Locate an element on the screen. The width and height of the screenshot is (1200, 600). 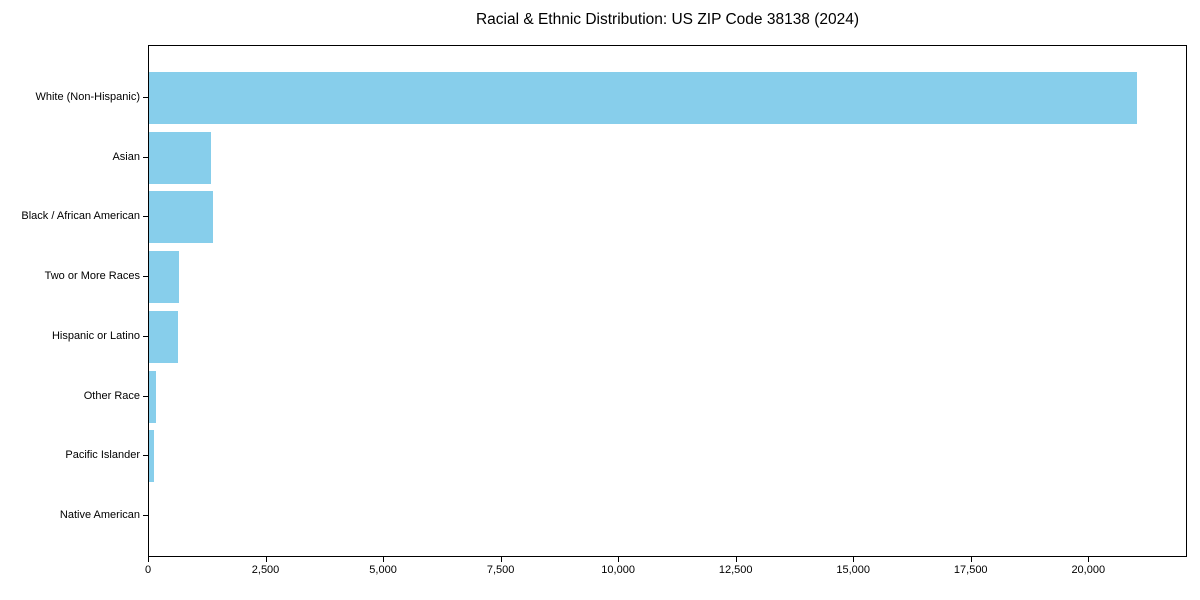
x-axis-tick-label: 15,000 is located at coordinates (853, 570).